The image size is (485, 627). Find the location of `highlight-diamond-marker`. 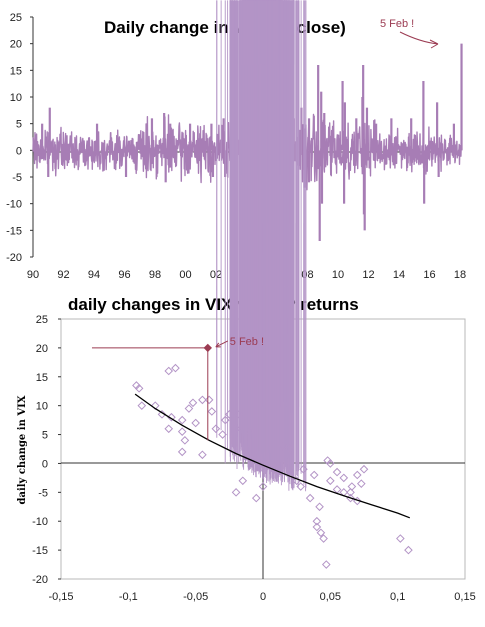

highlight-diamond-marker is located at coordinates (207, 348).